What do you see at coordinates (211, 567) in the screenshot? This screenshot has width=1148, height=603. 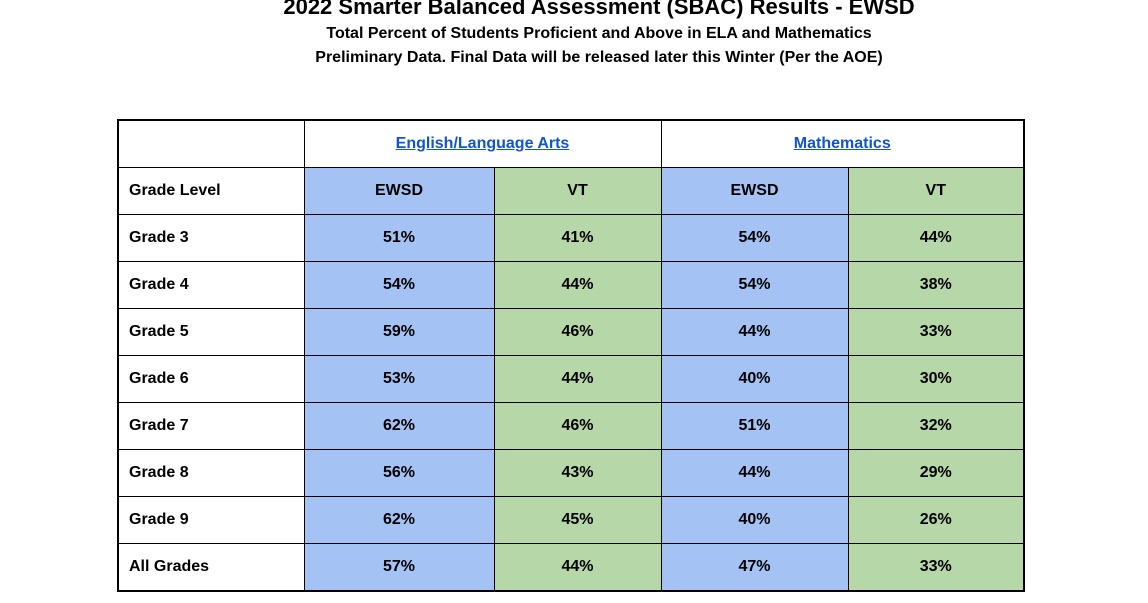 I see `row-label: All Grades` at bounding box center [211, 567].